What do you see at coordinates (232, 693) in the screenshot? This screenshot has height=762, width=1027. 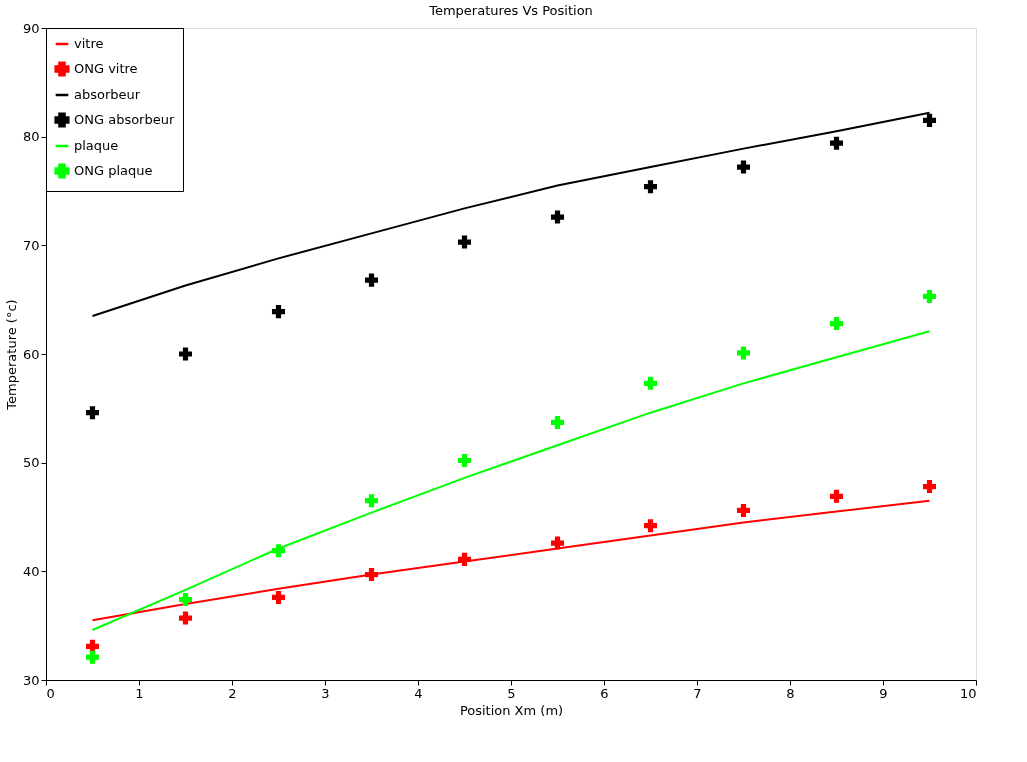 I see `x-tick-label: 2` at bounding box center [232, 693].